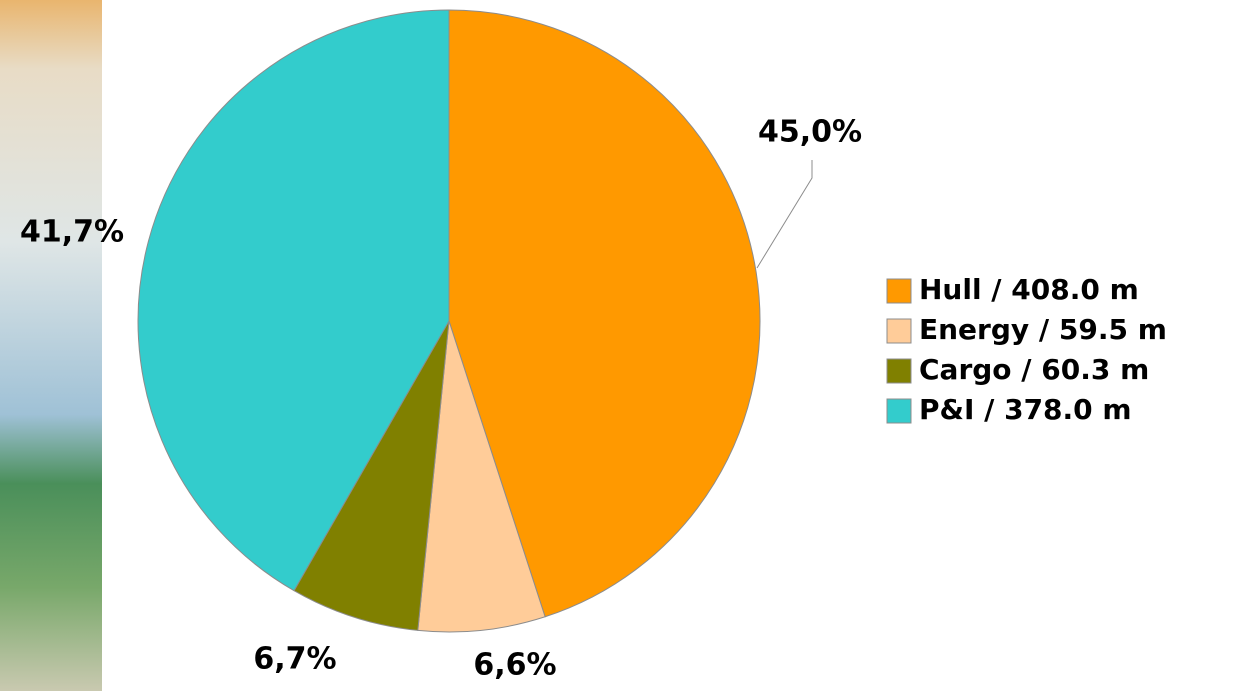 This screenshot has height=691, width=1253. I want to click on data-label: 45,0%, so click(810, 132).